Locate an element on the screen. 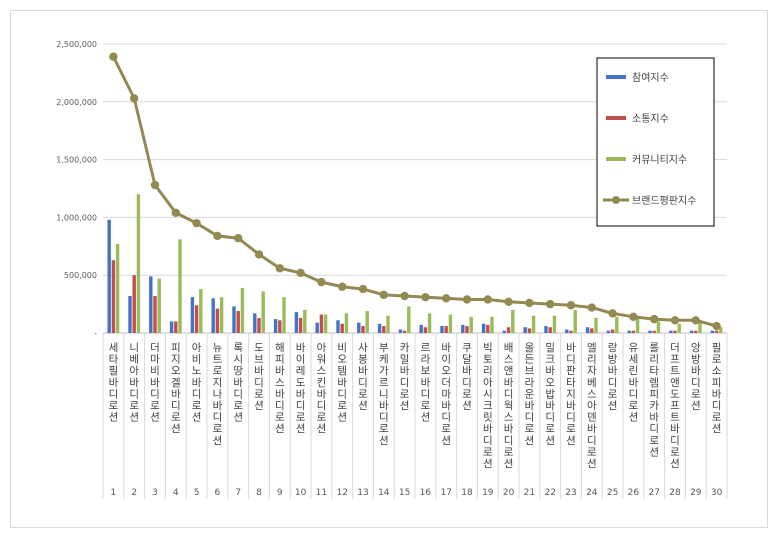 The image size is (780, 538). rank-label: 6 is located at coordinates (218, 493).